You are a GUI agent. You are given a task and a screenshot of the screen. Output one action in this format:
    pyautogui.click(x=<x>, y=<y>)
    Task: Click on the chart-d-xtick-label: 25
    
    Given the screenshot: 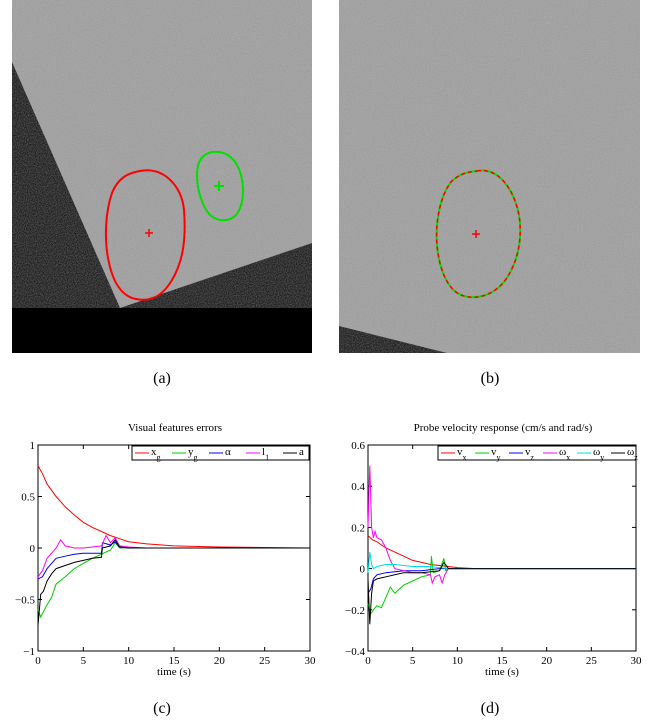 What is the action you would take?
    pyautogui.click(x=592, y=661)
    